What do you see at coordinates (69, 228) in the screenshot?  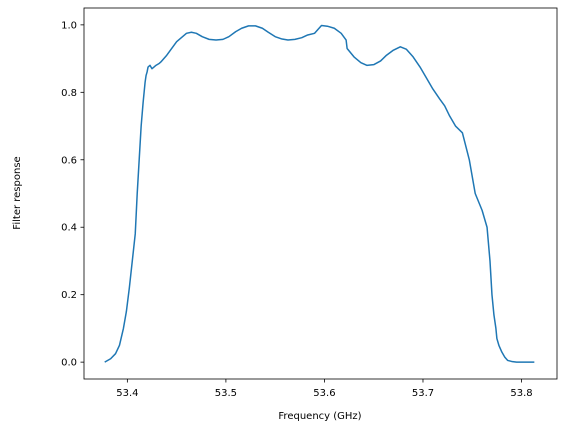 I see `y-tick-label: 0.4` at bounding box center [69, 228].